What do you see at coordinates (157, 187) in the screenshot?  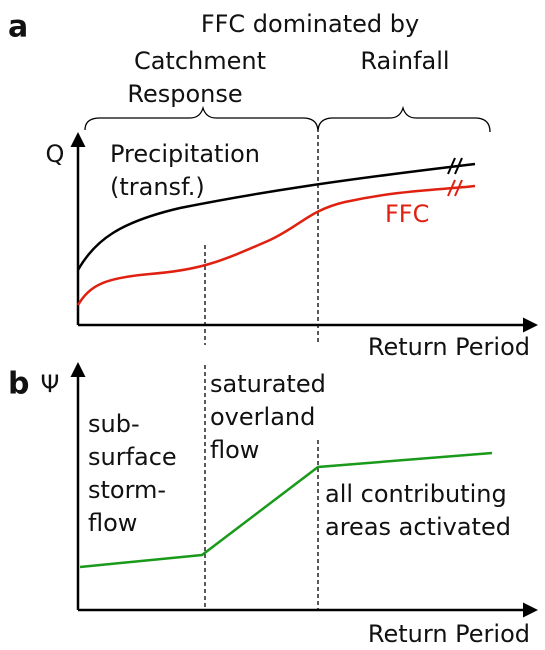 I see `curve-label: (transf.)` at bounding box center [157, 187].